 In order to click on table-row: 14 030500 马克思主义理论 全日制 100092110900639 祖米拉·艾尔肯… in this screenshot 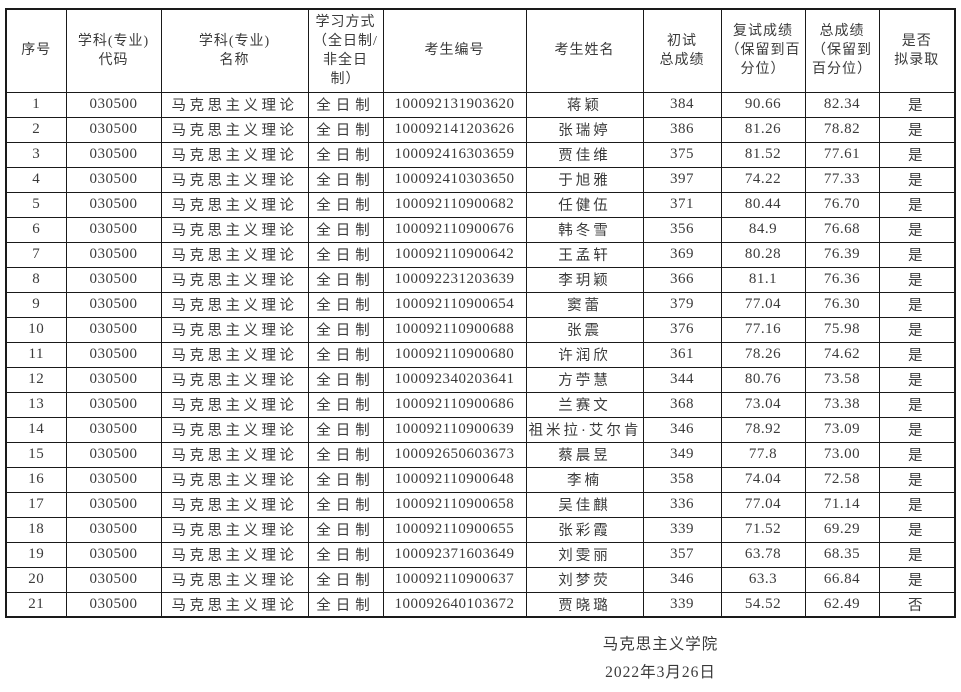, I will do `click(480, 429)`.